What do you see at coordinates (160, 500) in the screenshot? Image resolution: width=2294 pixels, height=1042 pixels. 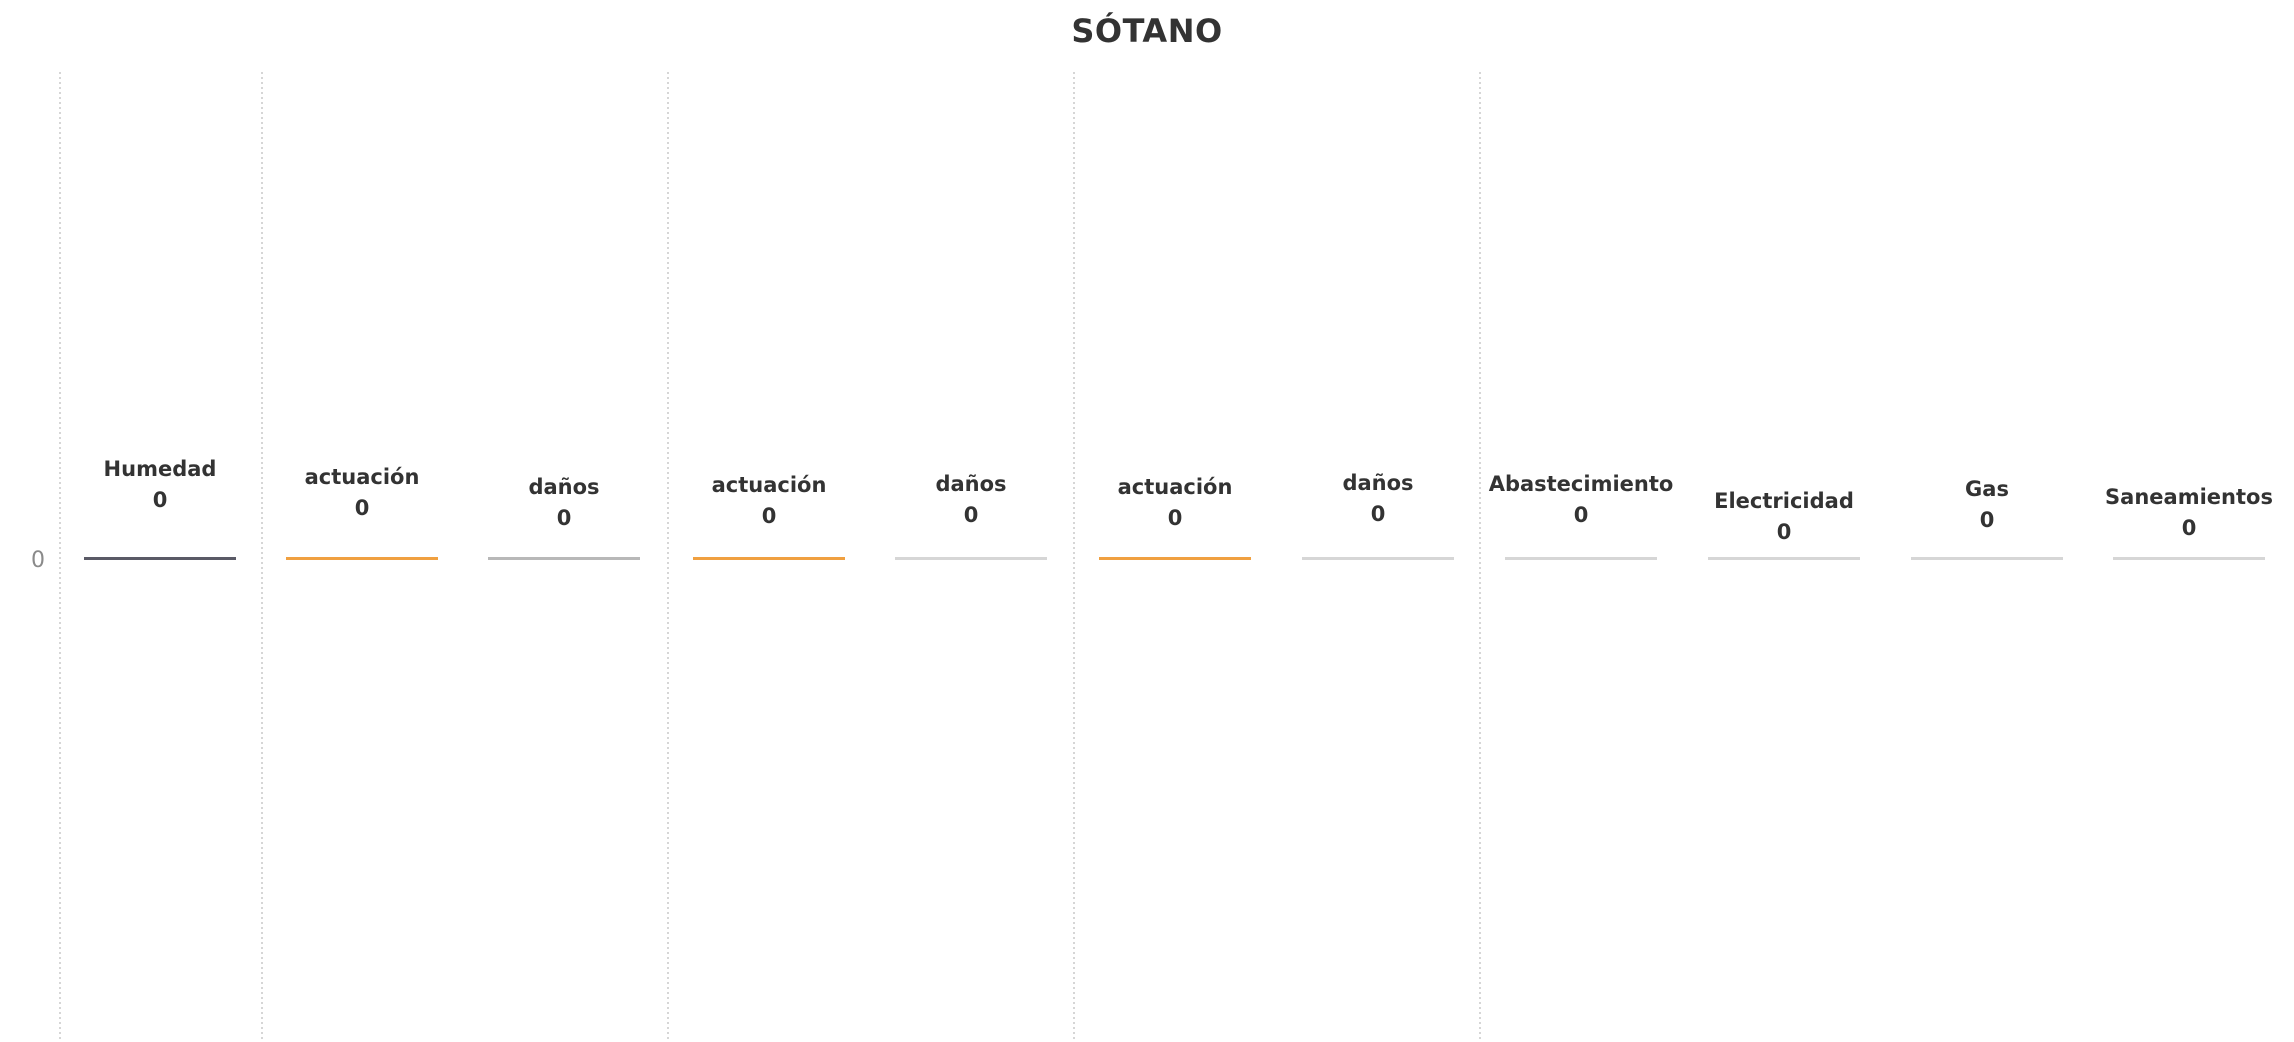 I see `bar-value-label-1: 0` at bounding box center [160, 500].